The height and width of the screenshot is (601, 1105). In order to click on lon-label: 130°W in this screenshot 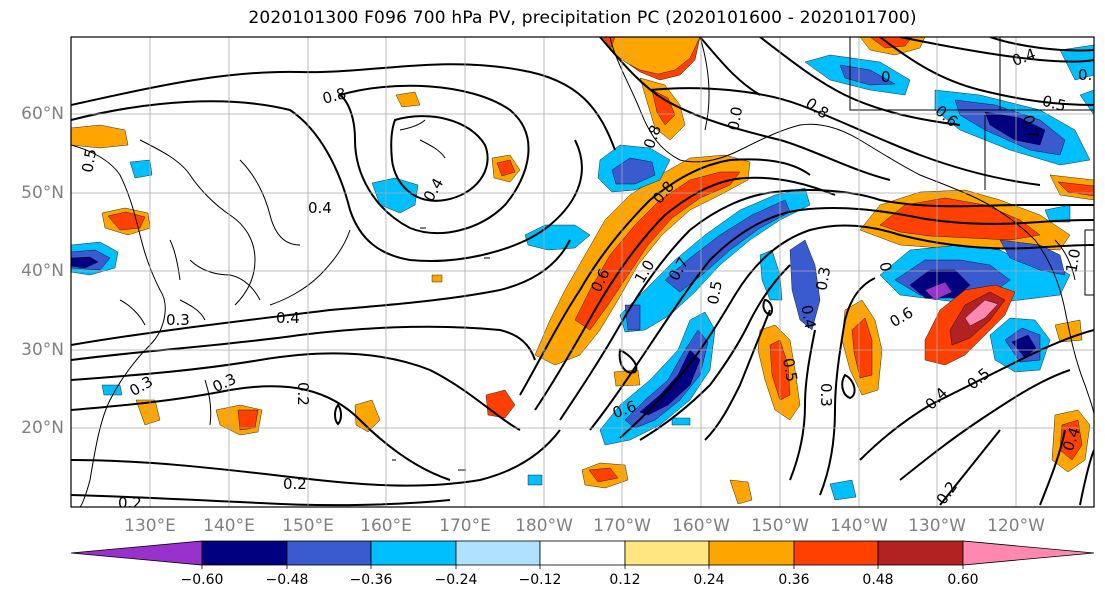, I will do `click(937, 526)`.